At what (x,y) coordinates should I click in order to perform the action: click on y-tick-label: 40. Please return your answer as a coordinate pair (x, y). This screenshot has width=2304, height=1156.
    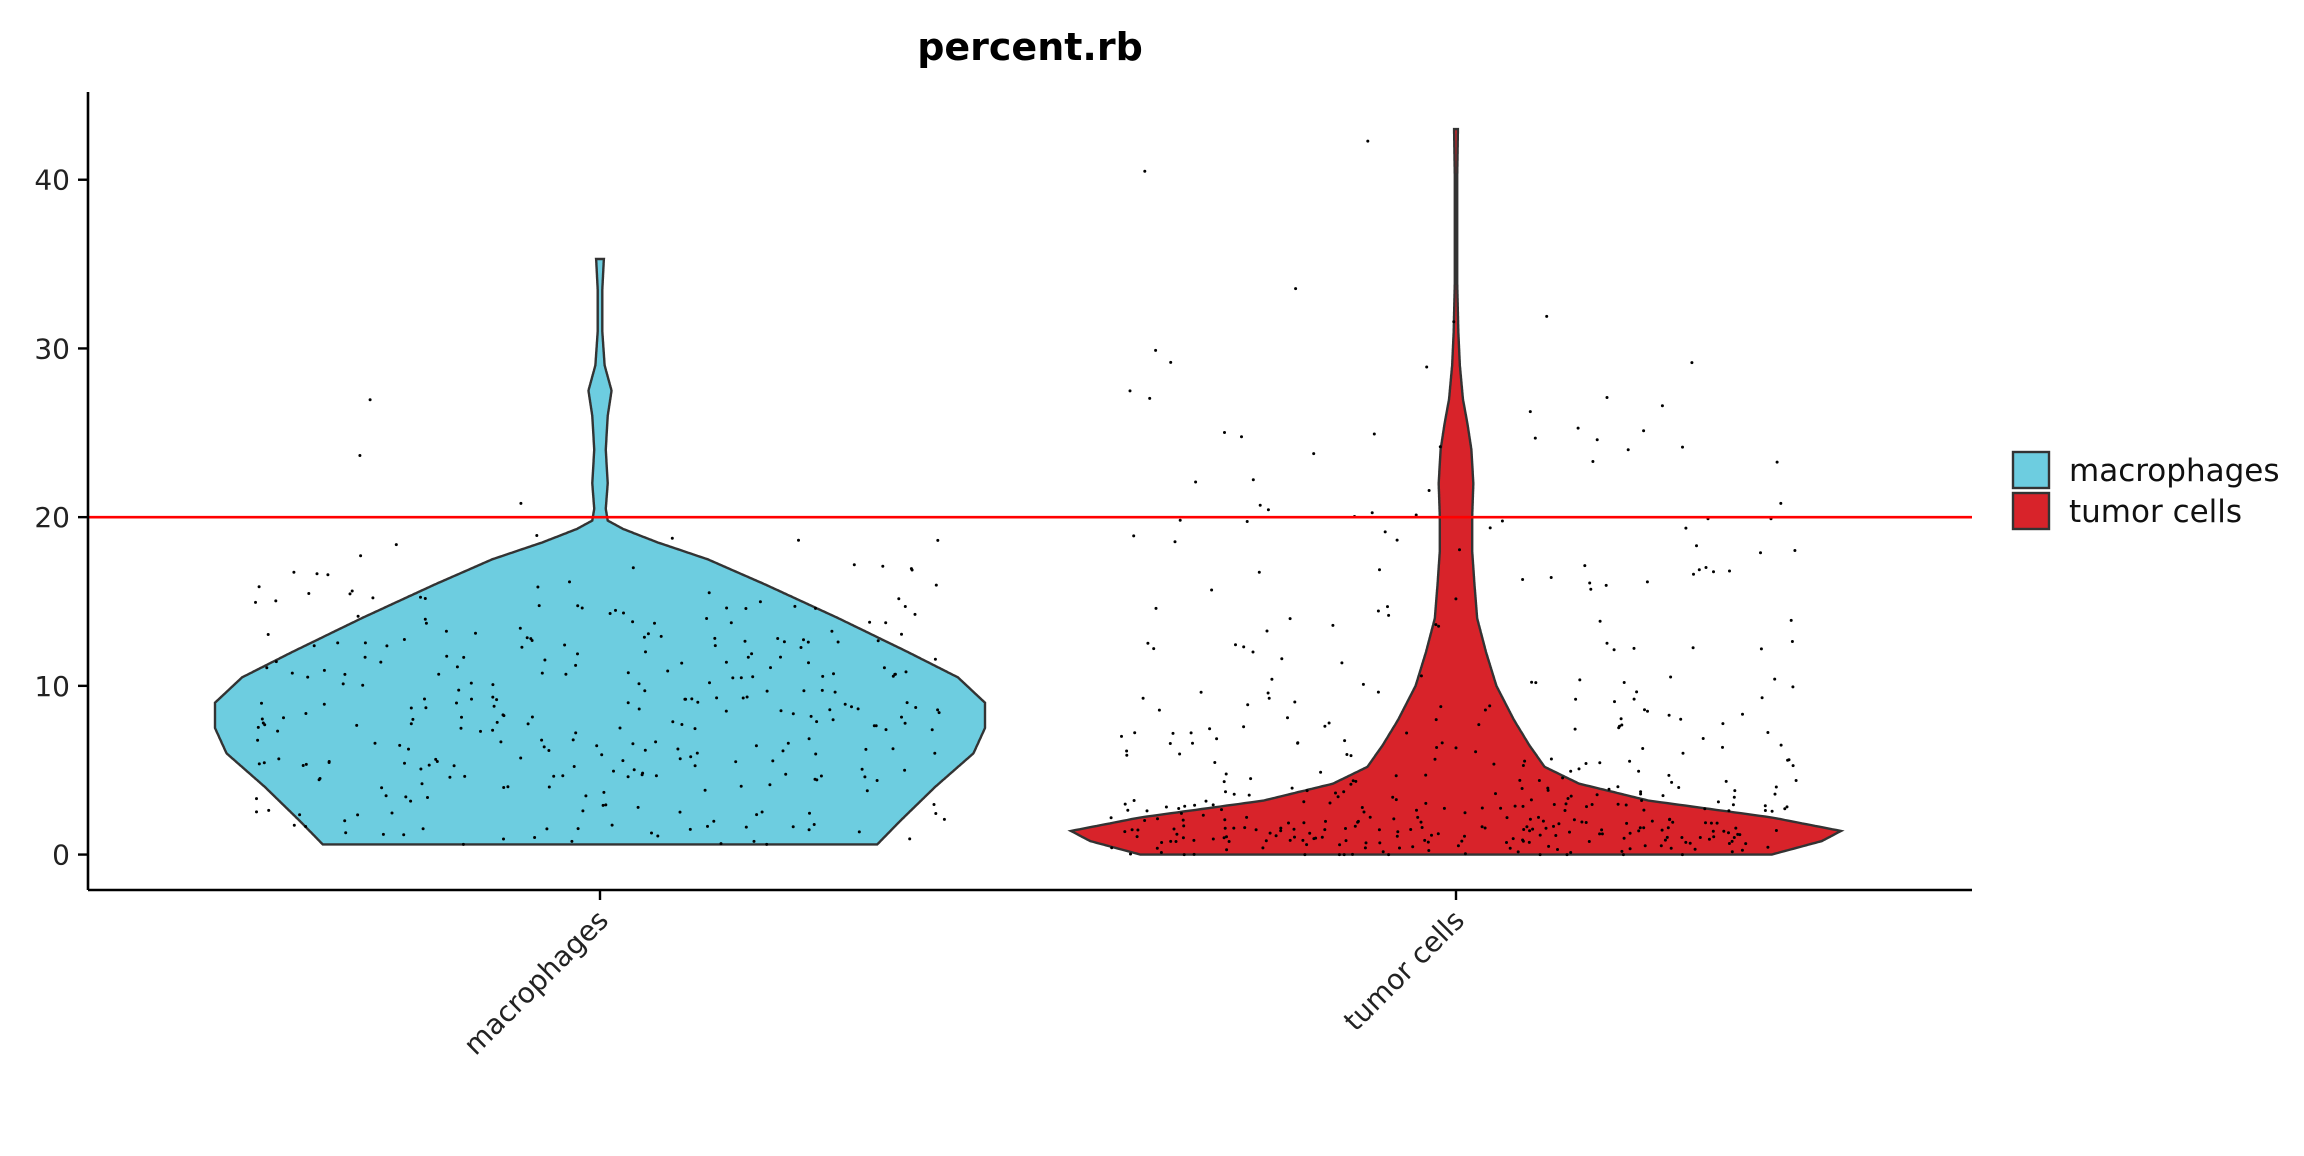
    Looking at the image, I should click on (52, 180).